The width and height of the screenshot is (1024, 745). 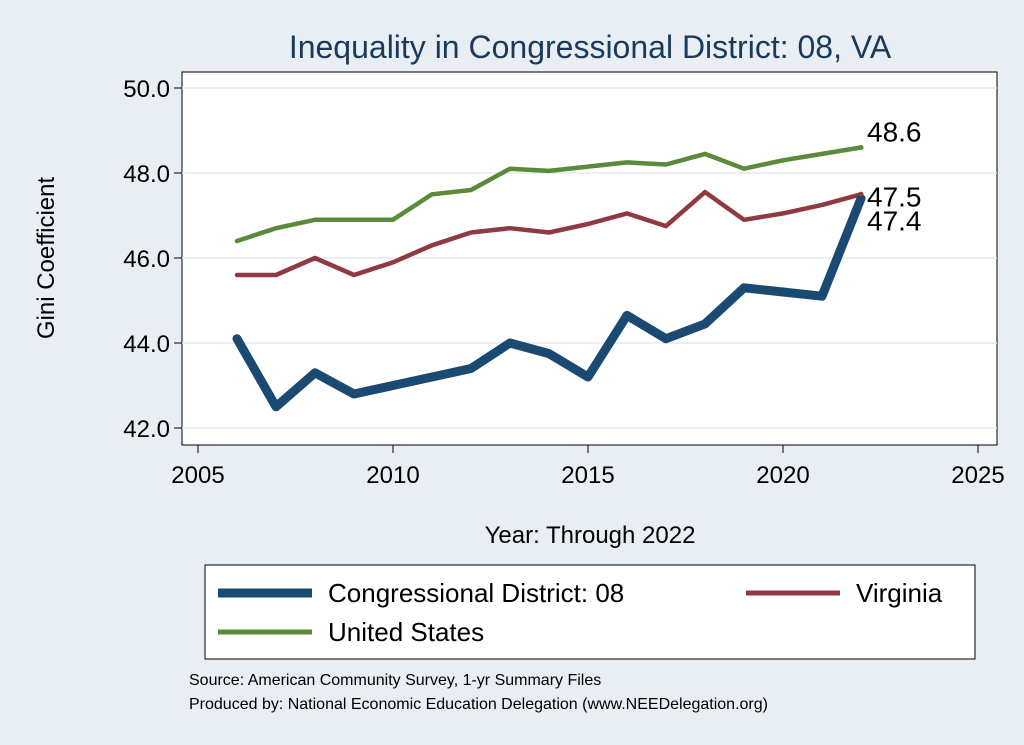 I want to click on y-tick-label: 48.0, so click(x=146, y=174).